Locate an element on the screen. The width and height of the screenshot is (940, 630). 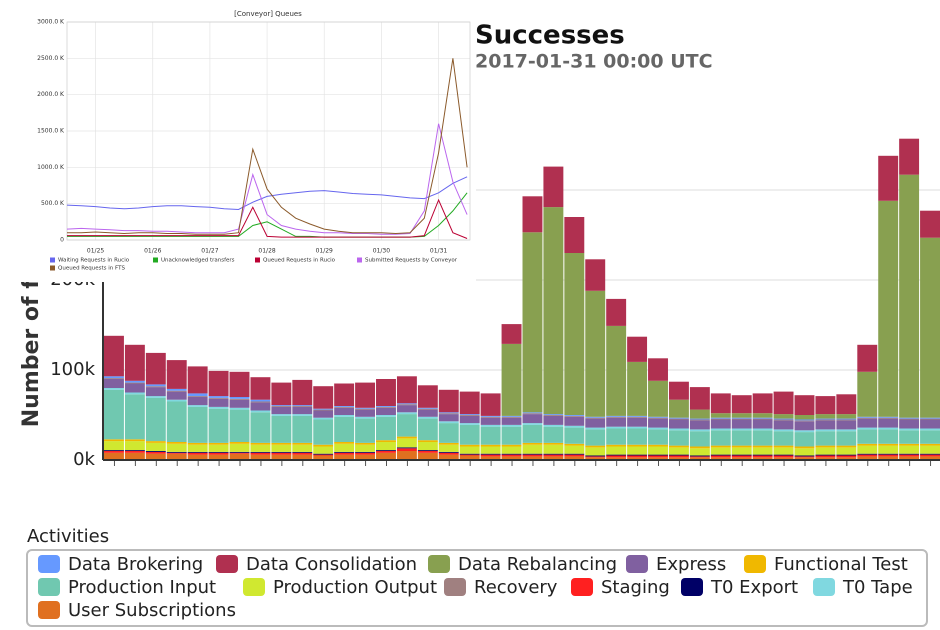
legend-label: Functional Test is located at coordinates (841, 564).